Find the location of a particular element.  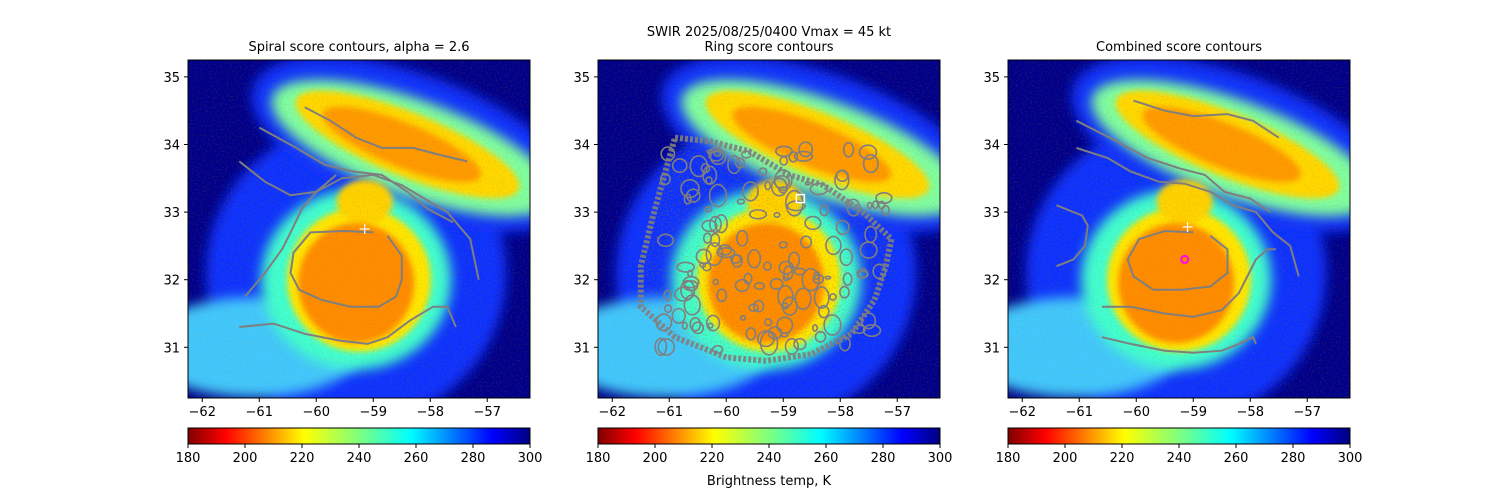

colorbar-gradient is located at coordinates (769, 436).